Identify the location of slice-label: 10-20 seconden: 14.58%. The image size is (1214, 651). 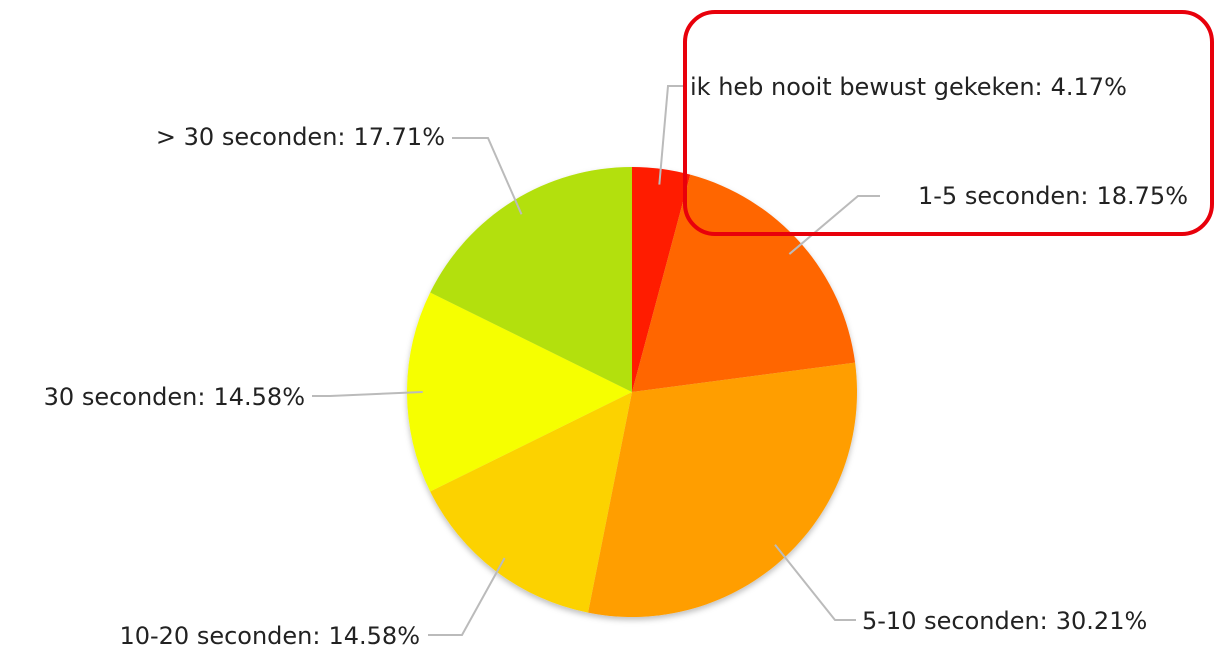
(269, 636).